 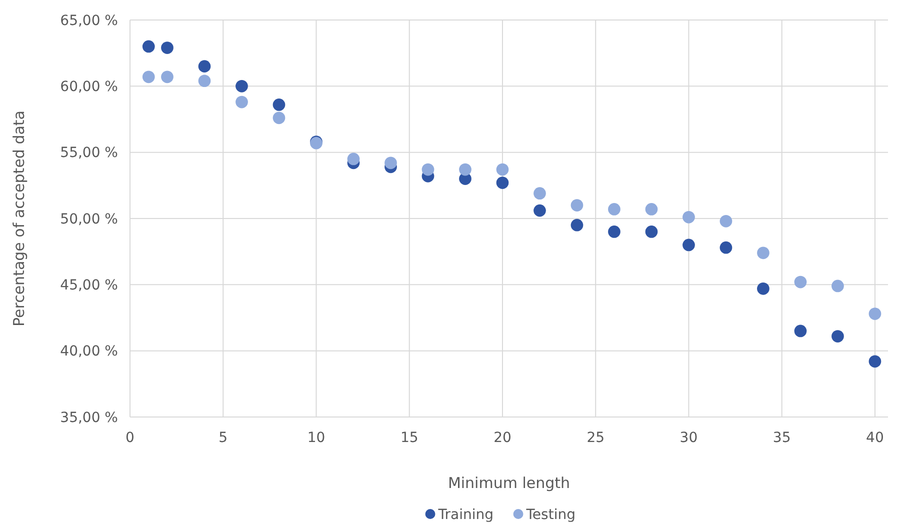 I want to click on x-tick-label: 15, so click(x=409, y=438).